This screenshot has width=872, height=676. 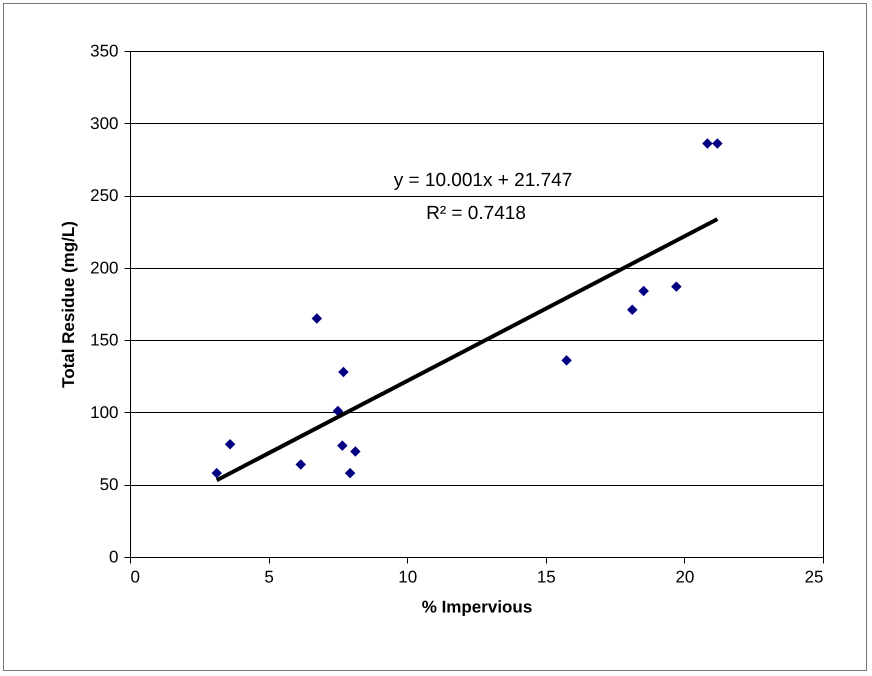 What do you see at coordinates (477, 607) in the screenshot?
I see `x-axis-title: % Impervious` at bounding box center [477, 607].